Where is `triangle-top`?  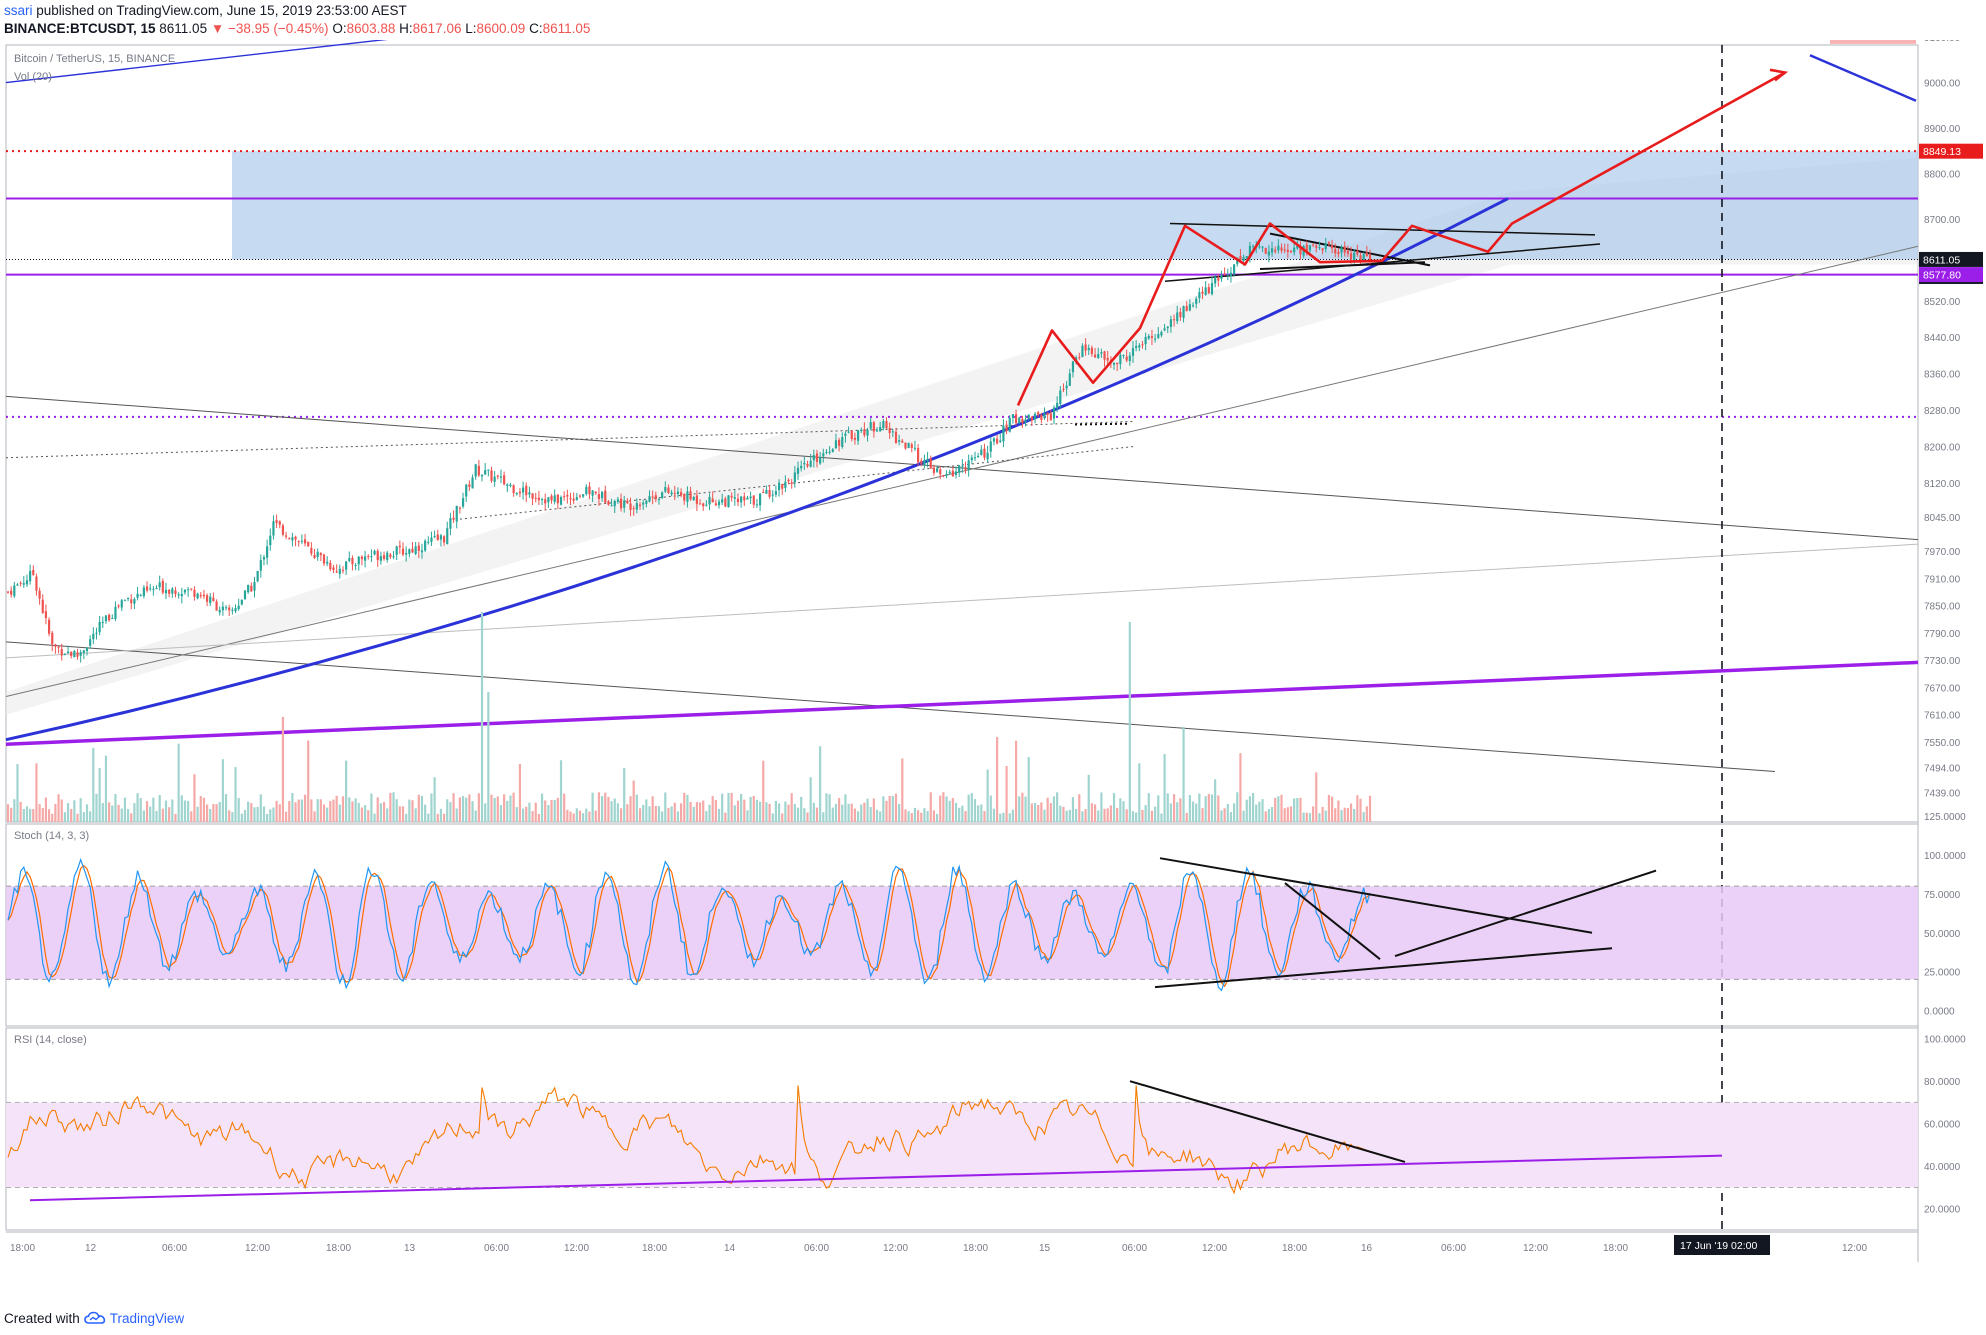 triangle-top is located at coordinates (1382, 229).